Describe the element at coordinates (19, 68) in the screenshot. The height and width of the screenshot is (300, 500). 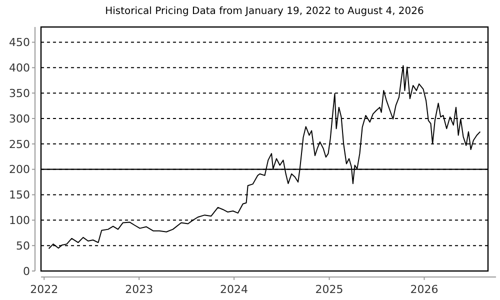
I see `y-tick-label: 400` at that location.